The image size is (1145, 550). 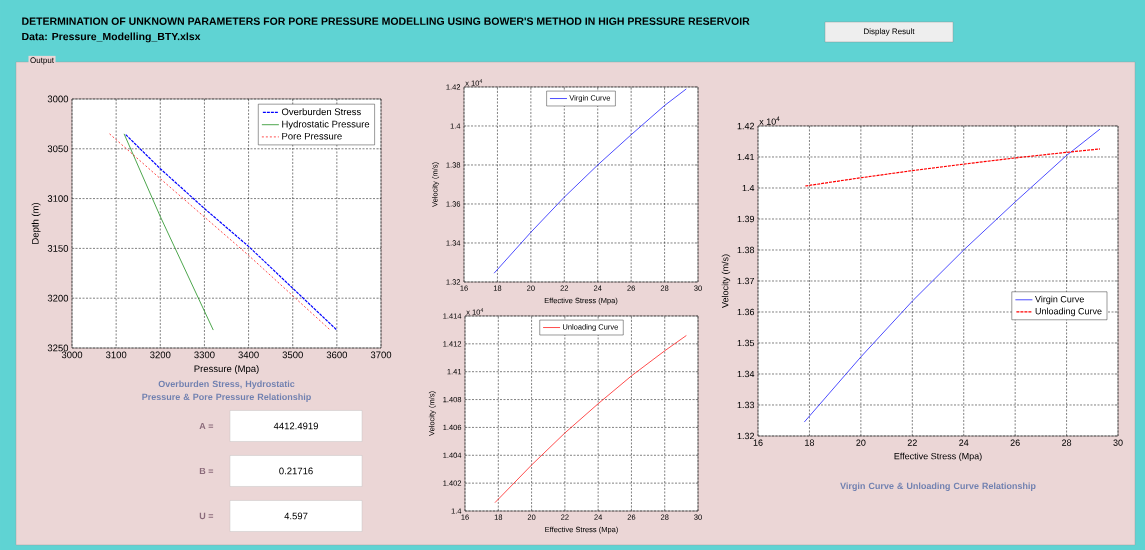 What do you see at coordinates (1068, 312) in the screenshot?
I see `legend-label: Unloading Curve` at bounding box center [1068, 312].